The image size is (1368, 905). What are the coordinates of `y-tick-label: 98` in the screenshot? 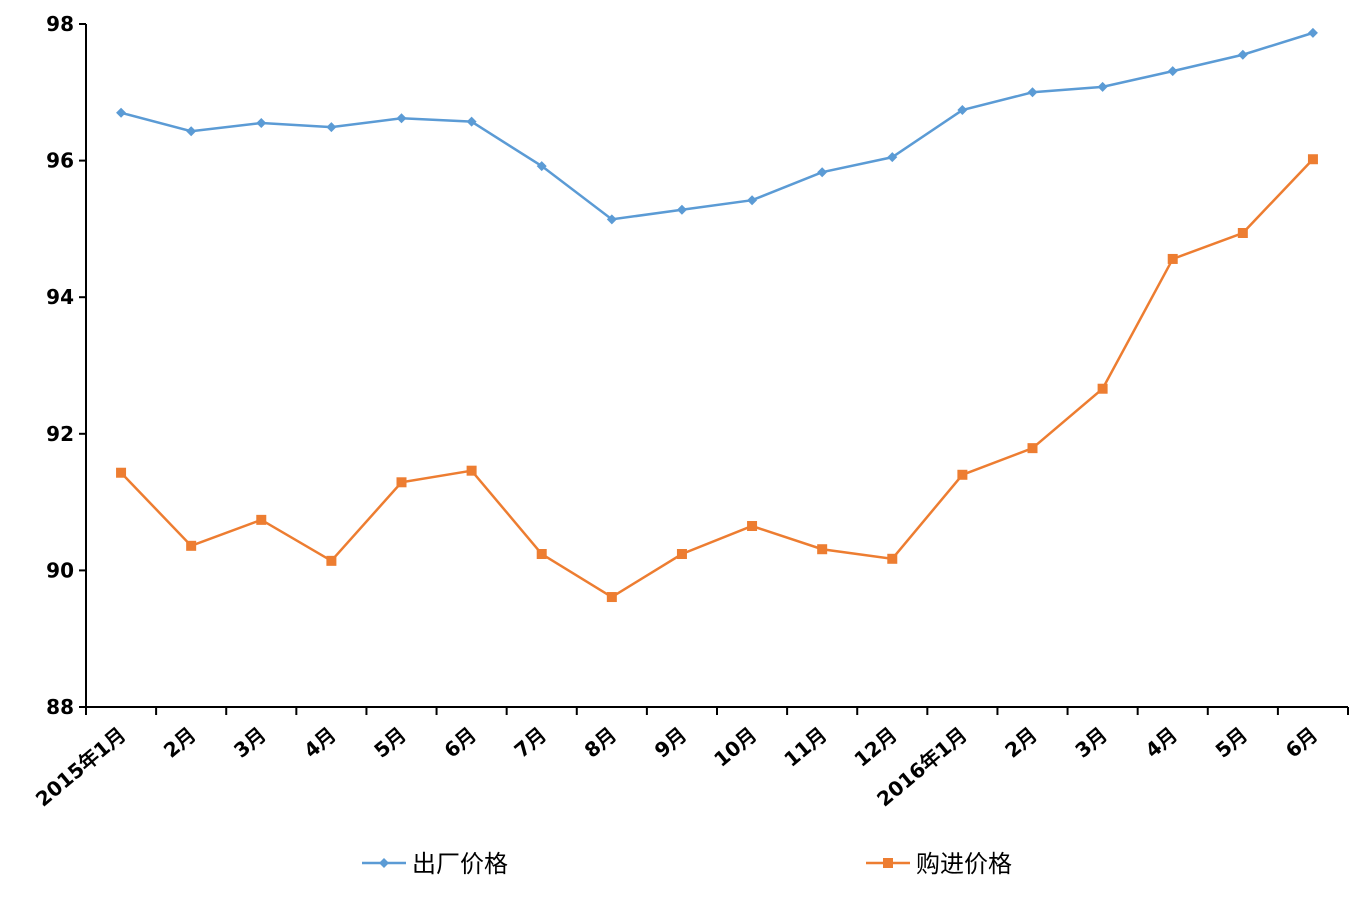 It's located at (60, 24).